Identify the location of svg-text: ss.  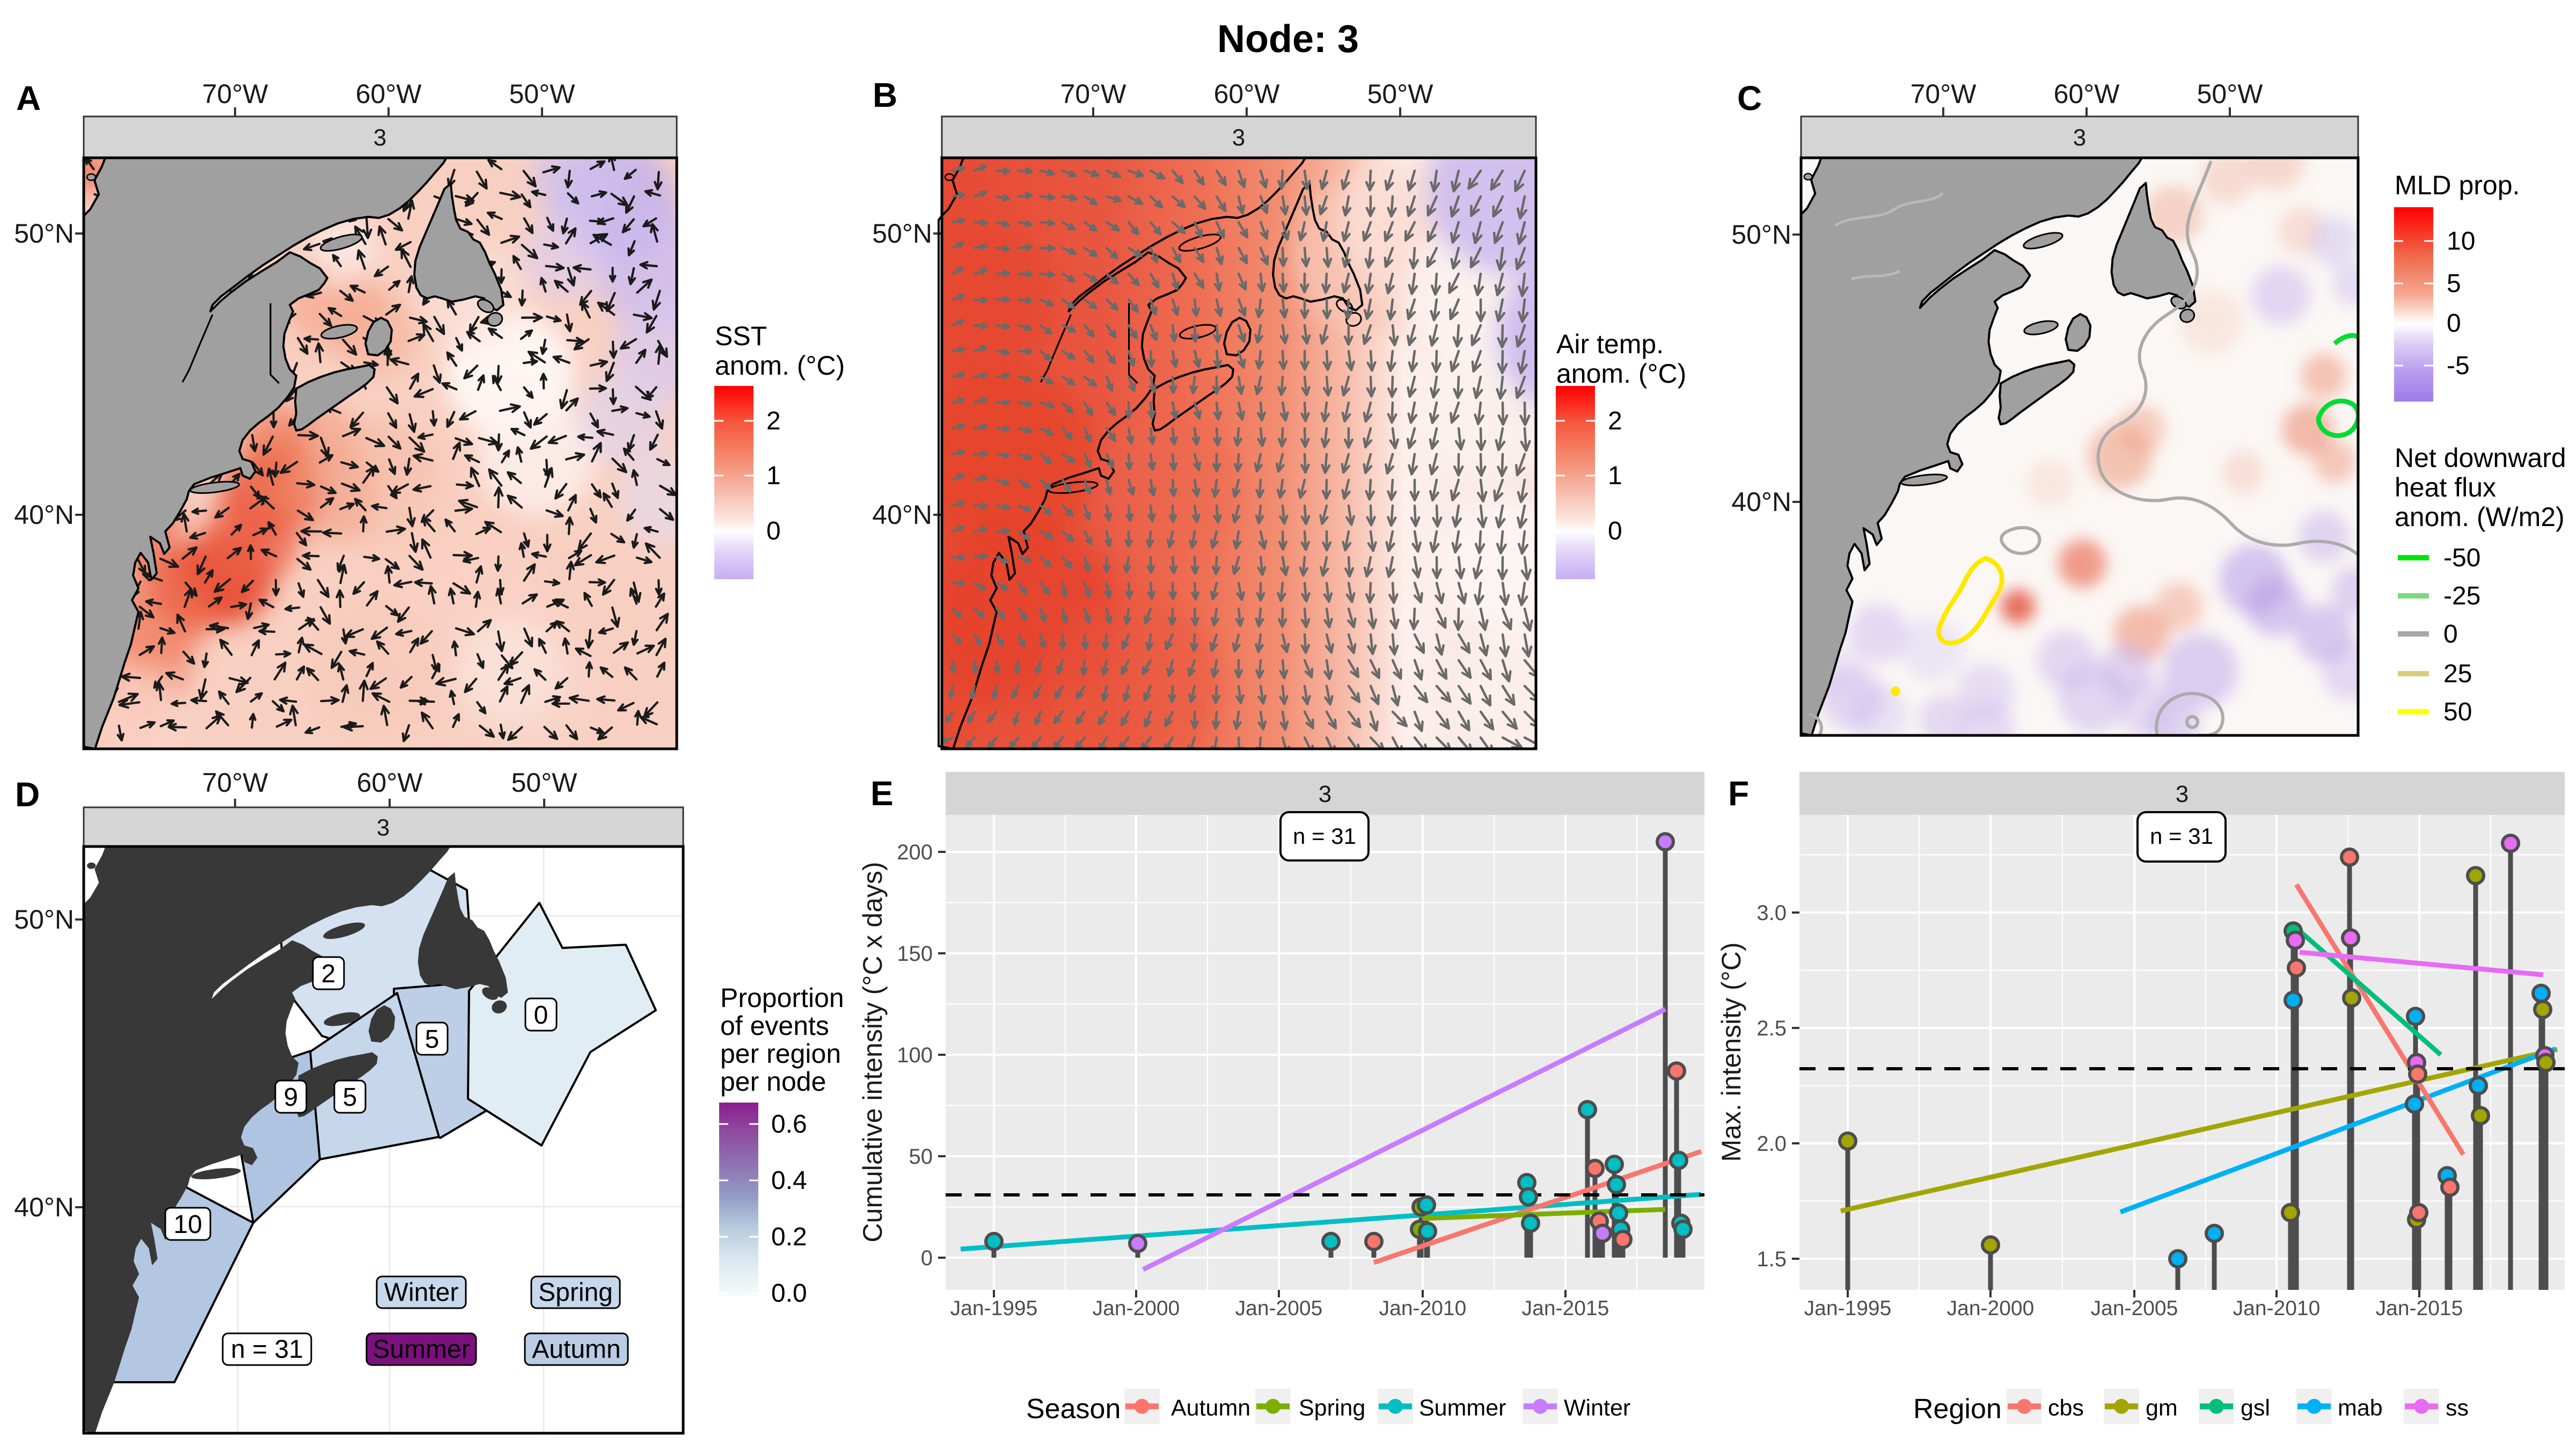
(2457, 1408).